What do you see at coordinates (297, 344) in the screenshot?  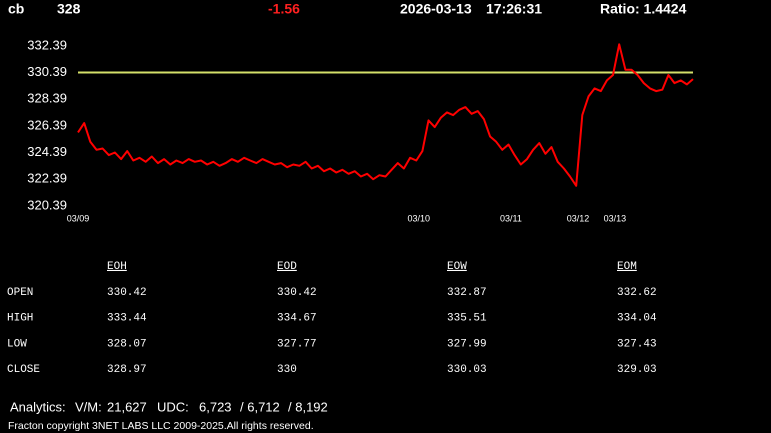 I see `cell: 327.77` at bounding box center [297, 344].